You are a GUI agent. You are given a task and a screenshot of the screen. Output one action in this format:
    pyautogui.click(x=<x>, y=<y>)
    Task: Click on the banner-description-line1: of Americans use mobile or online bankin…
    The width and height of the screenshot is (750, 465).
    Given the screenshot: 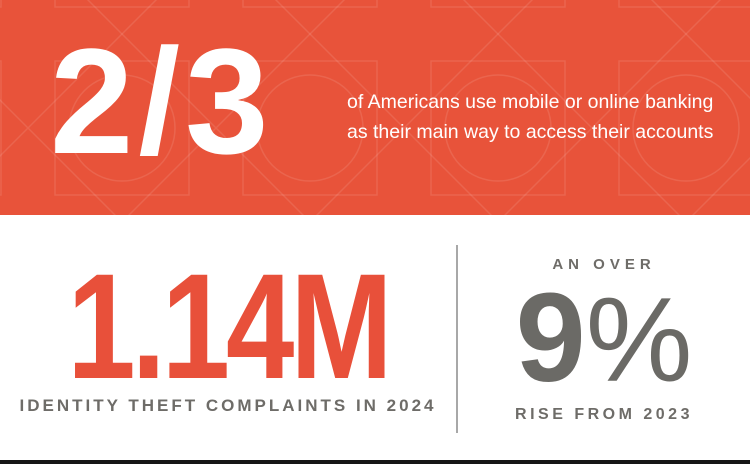 What is the action you would take?
    pyautogui.click(x=530, y=102)
    